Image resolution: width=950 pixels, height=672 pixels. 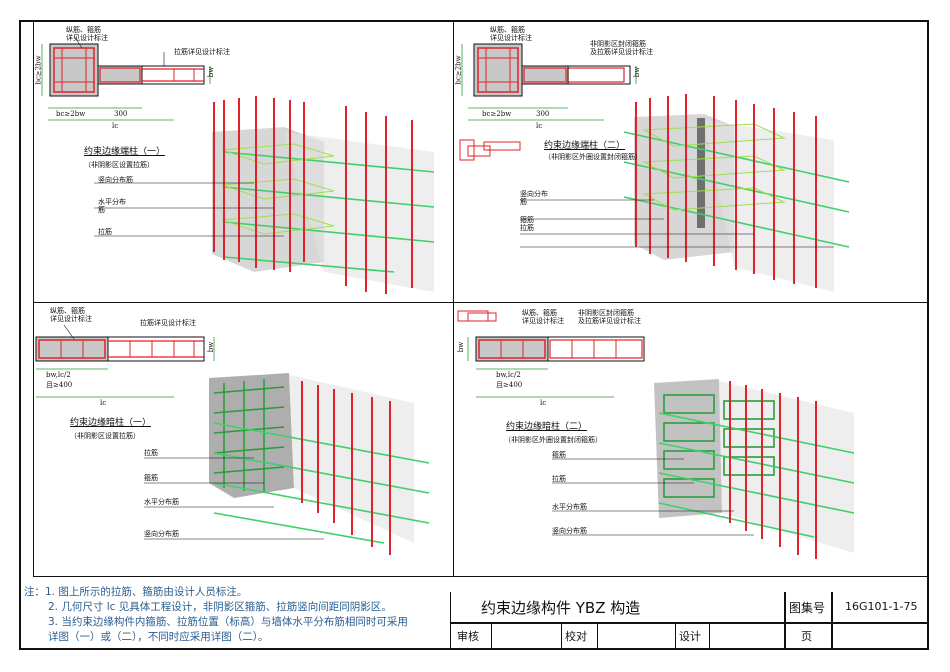 I want to click on panel-bottom-line, so click(x=480, y=576).